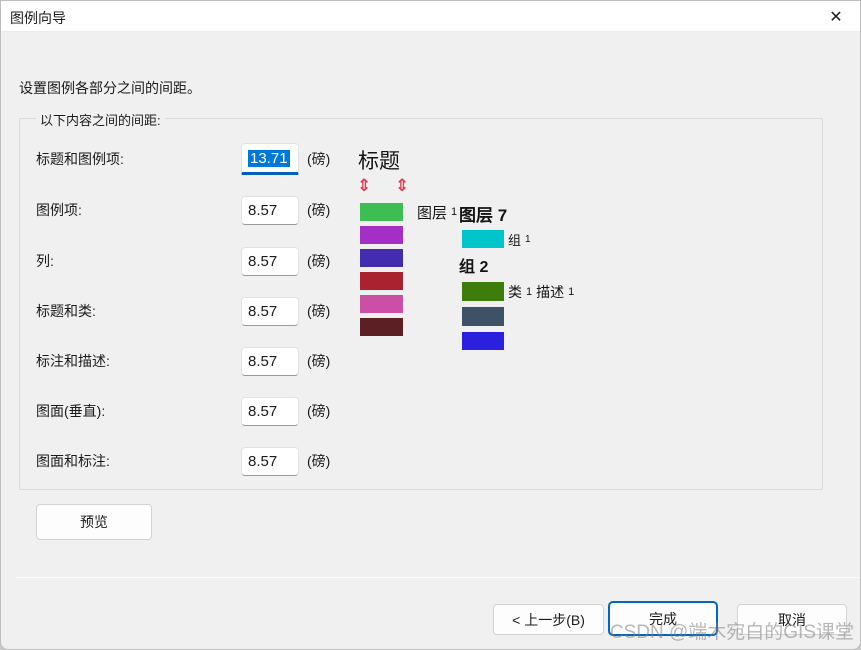 This screenshot has height=650, width=861. Describe the element at coordinates (454, 212) in the screenshot. I see `layer-number: 1` at that location.